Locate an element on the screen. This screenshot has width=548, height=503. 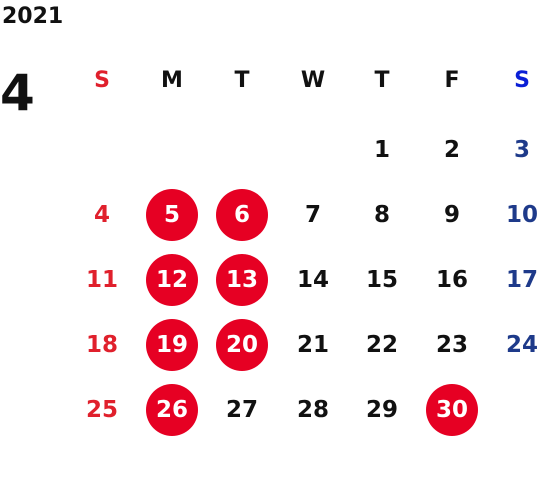
calendar-day-4: 4 is located at coordinates (101, 215).